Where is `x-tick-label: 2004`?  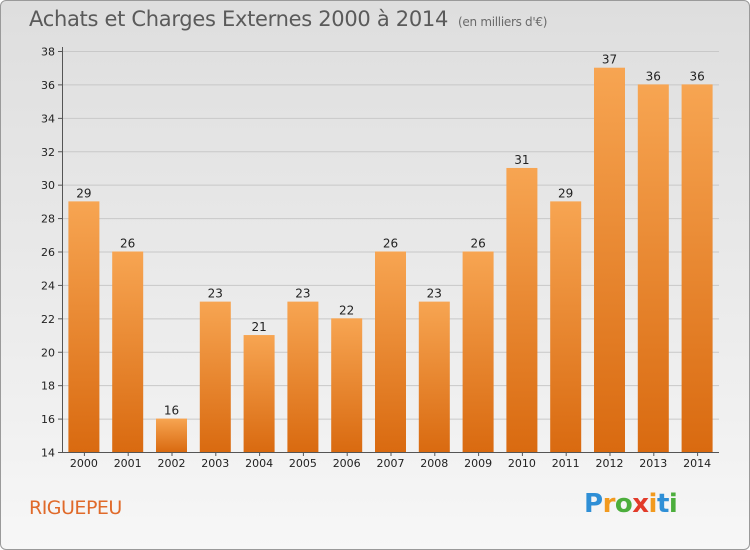 x-tick-label: 2004 is located at coordinates (259, 463).